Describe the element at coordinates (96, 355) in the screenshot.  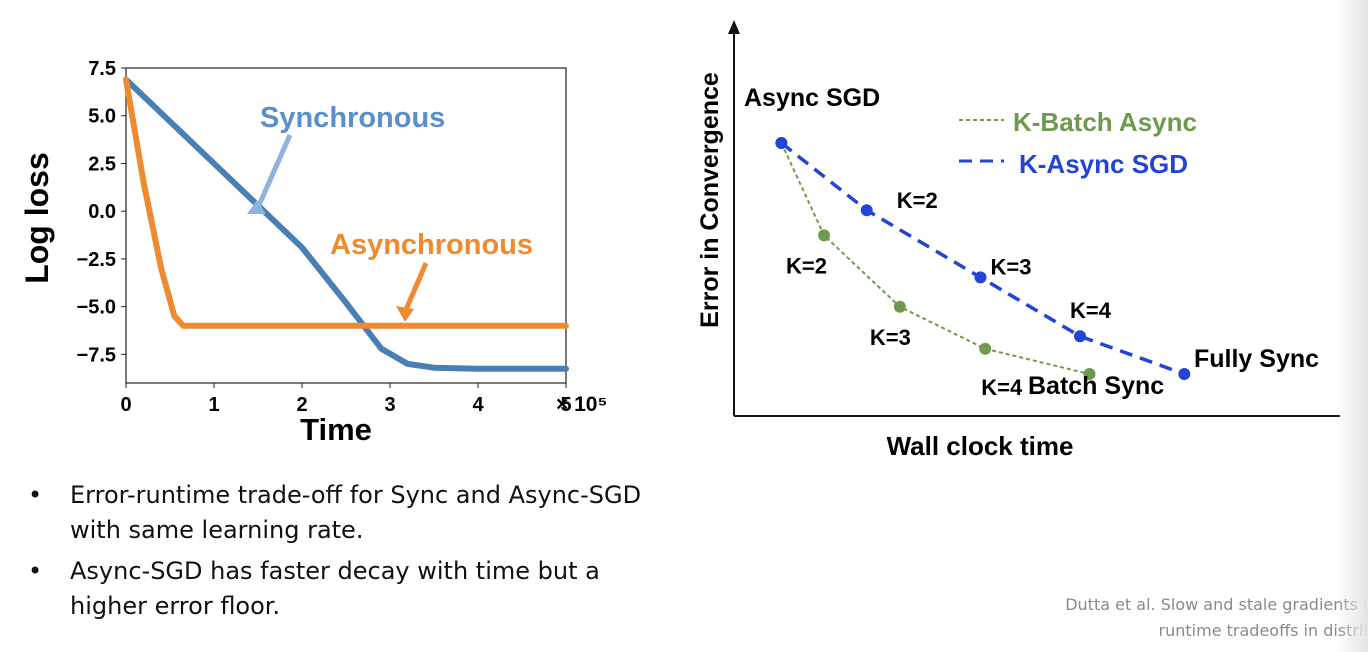
I see `y-tick-label: −7.5` at that location.